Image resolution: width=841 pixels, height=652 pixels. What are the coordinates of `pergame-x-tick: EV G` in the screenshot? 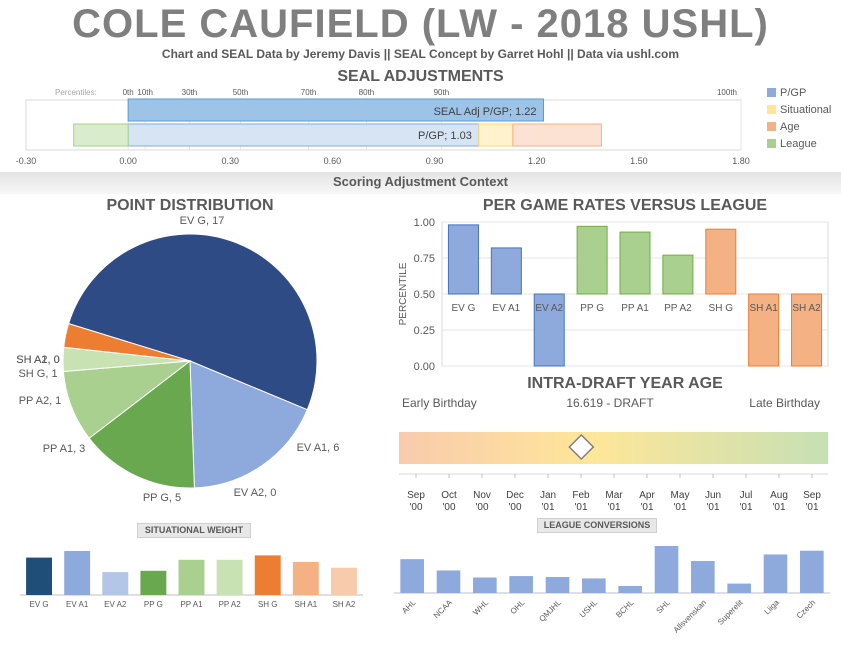 It's located at (463, 308).